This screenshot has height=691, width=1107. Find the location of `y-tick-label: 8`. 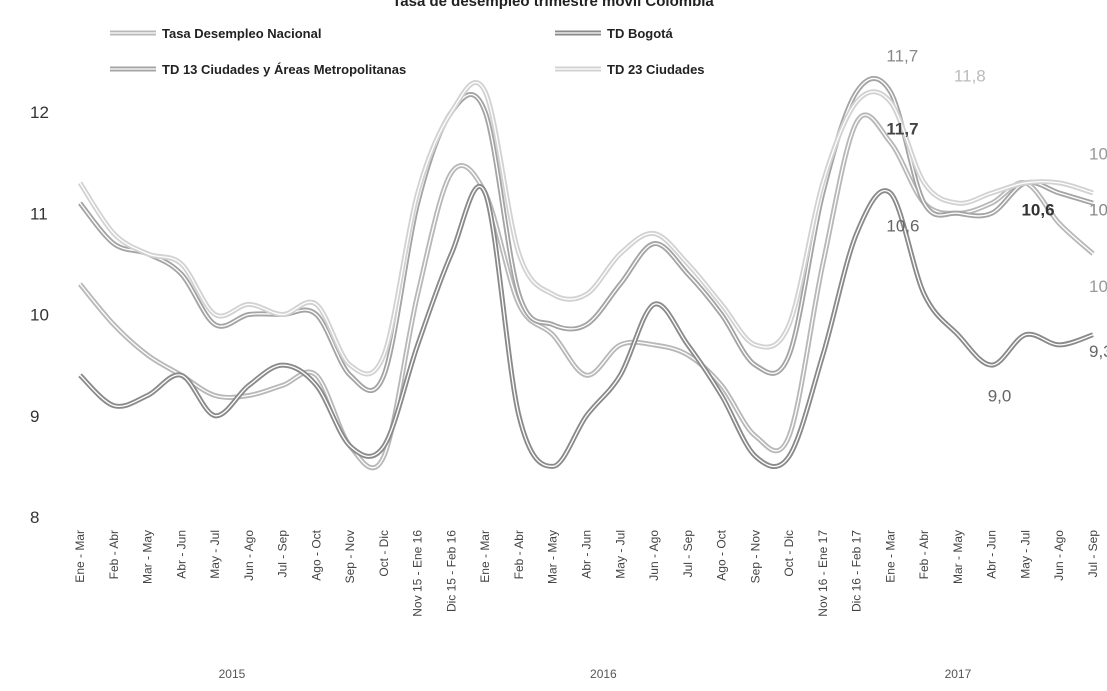

y-tick-label: 8 is located at coordinates (34, 517).